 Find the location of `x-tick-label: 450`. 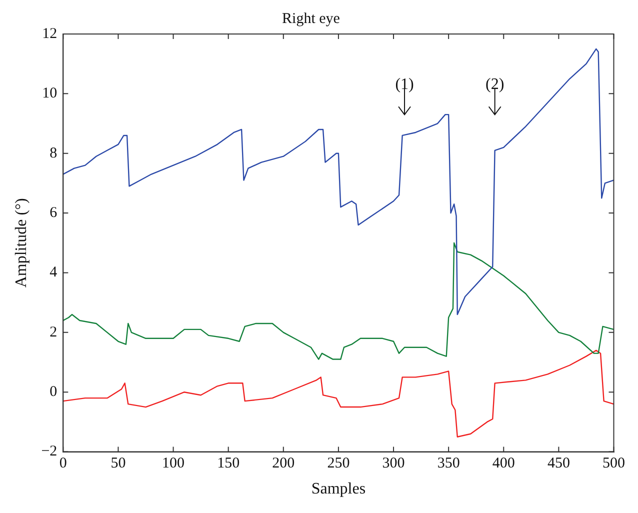

x-tick-label: 450 is located at coordinates (558, 464).